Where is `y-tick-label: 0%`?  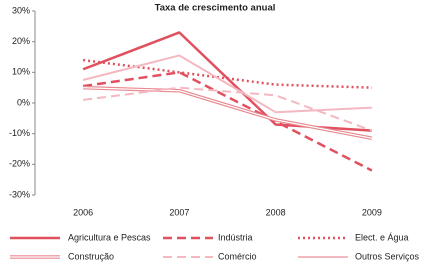 y-tick-label: 0% is located at coordinates (23, 102).